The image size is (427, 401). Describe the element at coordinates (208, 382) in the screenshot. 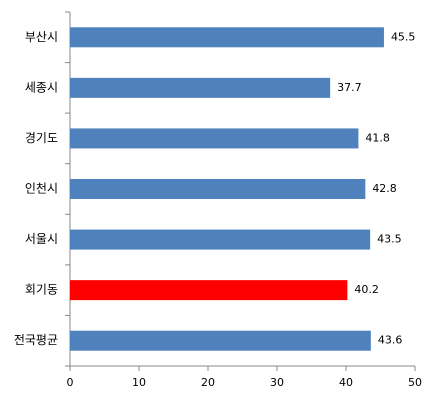

I see `x-tick-label: 20` at that location.